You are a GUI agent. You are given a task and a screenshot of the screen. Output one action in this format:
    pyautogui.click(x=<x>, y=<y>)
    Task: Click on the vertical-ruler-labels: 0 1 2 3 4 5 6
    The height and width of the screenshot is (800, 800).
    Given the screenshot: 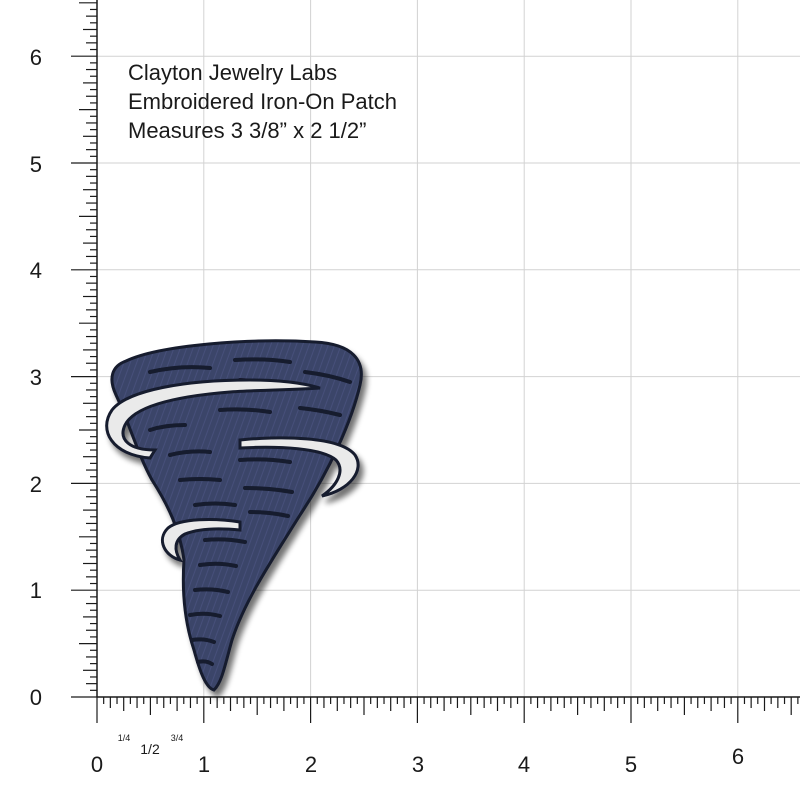 What is the action you would take?
    pyautogui.click(x=36, y=377)
    